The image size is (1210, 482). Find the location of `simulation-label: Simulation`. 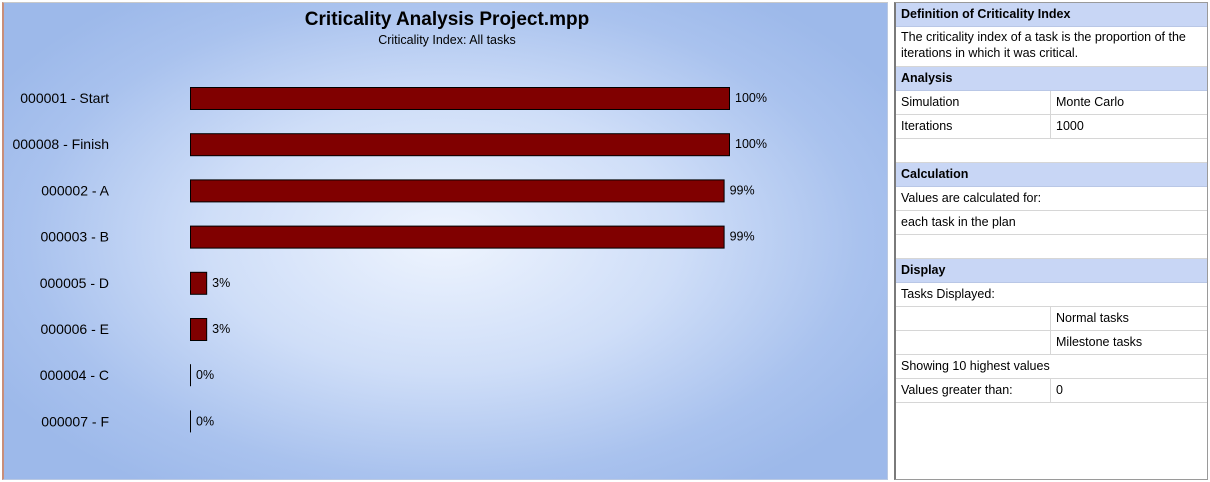

simulation-label: Simulation is located at coordinates (973, 102).